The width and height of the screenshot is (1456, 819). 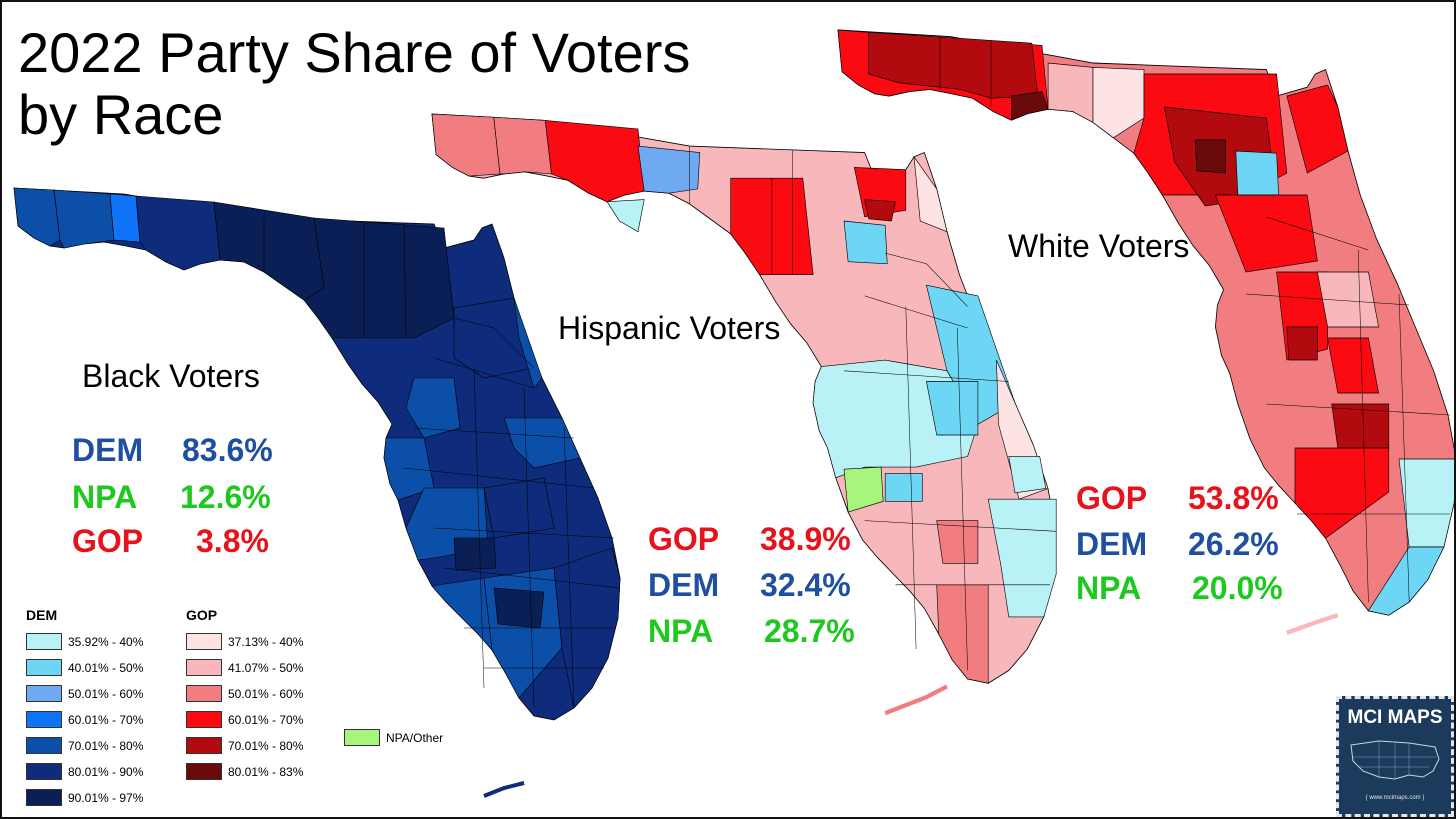 I want to click on hispanic-stat-dem: DEM 32.4%, so click(x=749, y=585).